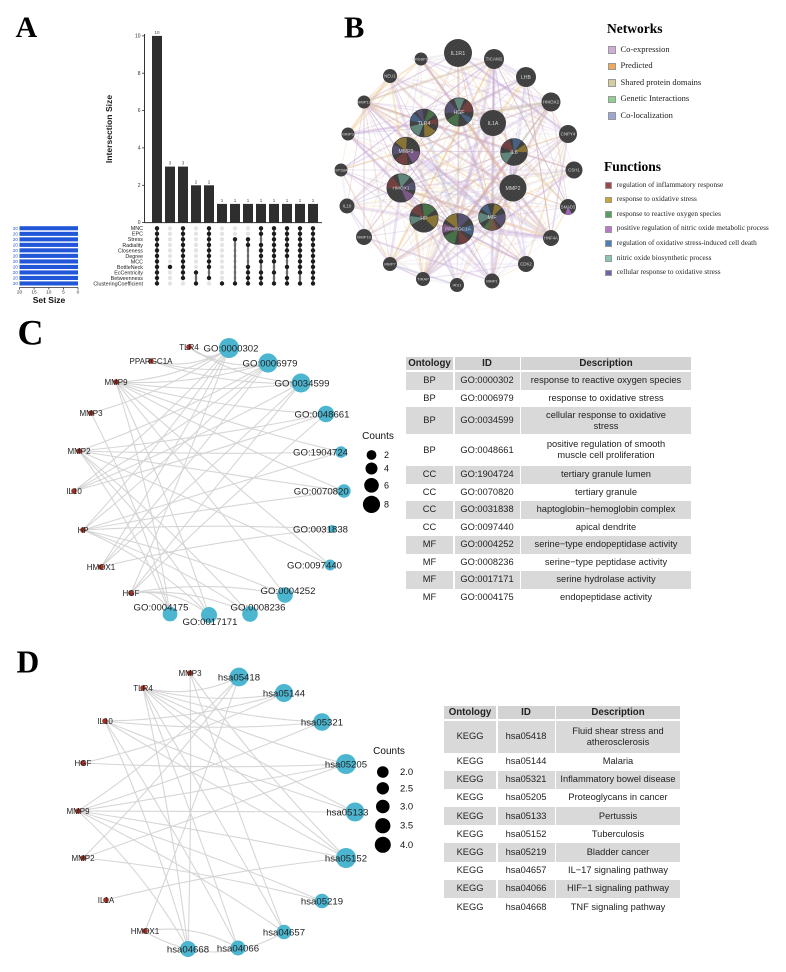 The image size is (786, 972). Describe the element at coordinates (458, 284) in the screenshot. I see `svg-text: IRS1` at that location.